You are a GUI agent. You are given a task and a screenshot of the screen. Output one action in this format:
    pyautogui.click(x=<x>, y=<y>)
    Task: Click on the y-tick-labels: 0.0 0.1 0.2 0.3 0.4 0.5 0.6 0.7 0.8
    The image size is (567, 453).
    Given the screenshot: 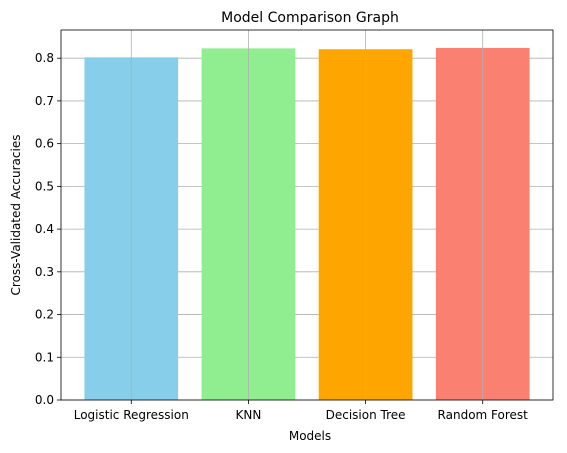 What is the action you would take?
    pyautogui.click(x=44, y=229)
    